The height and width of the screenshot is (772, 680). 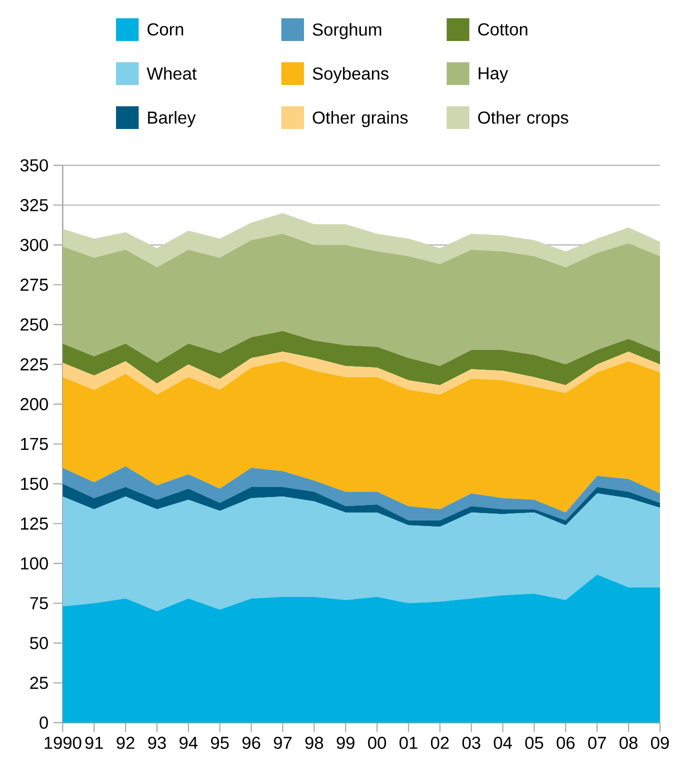 What do you see at coordinates (44, 722) in the screenshot?
I see `y-tick-label: 0` at bounding box center [44, 722].